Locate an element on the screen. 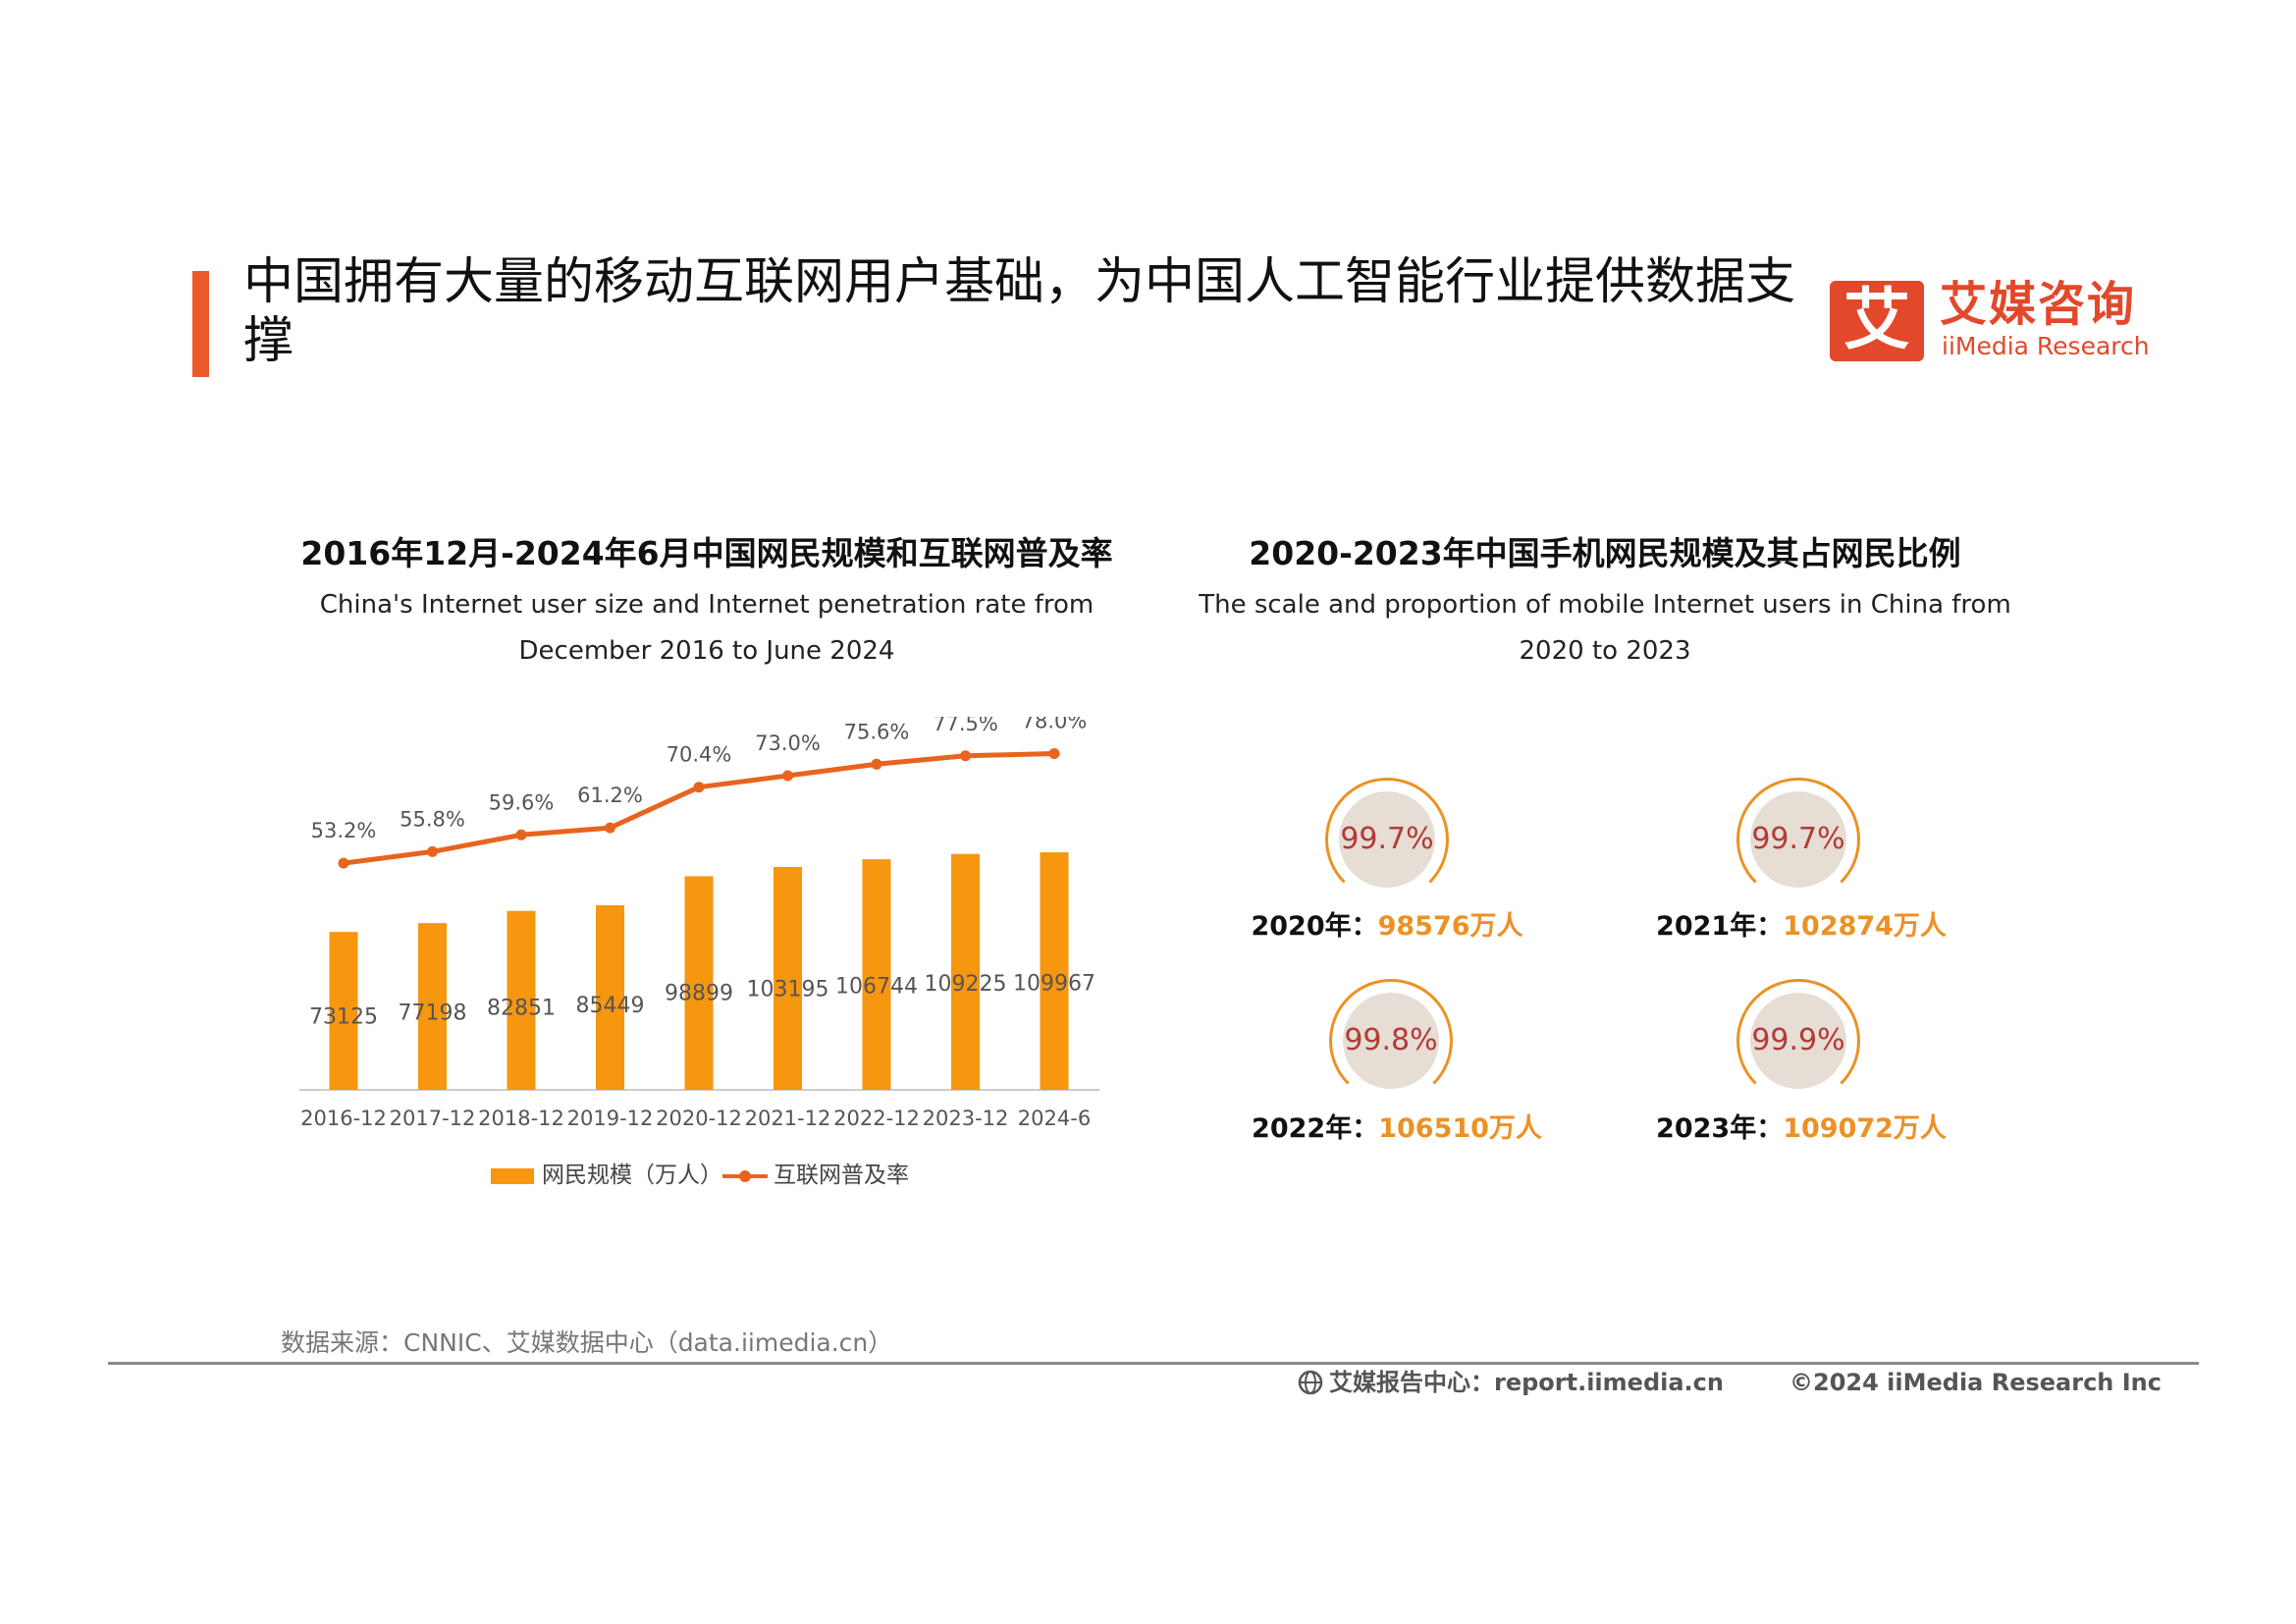  ring-2021: 99.7% is located at coordinates (1798, 839).